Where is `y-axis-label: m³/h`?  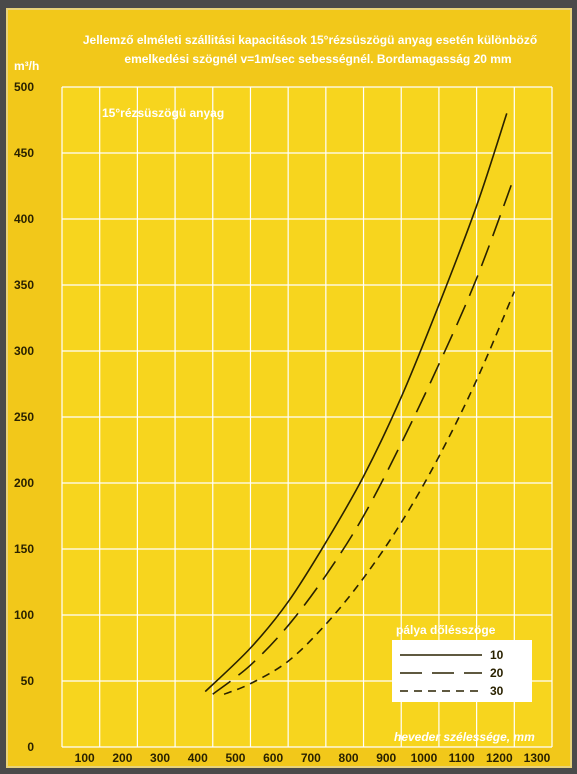 y-axis-label: m³/h is located at coordinates (26, 66).